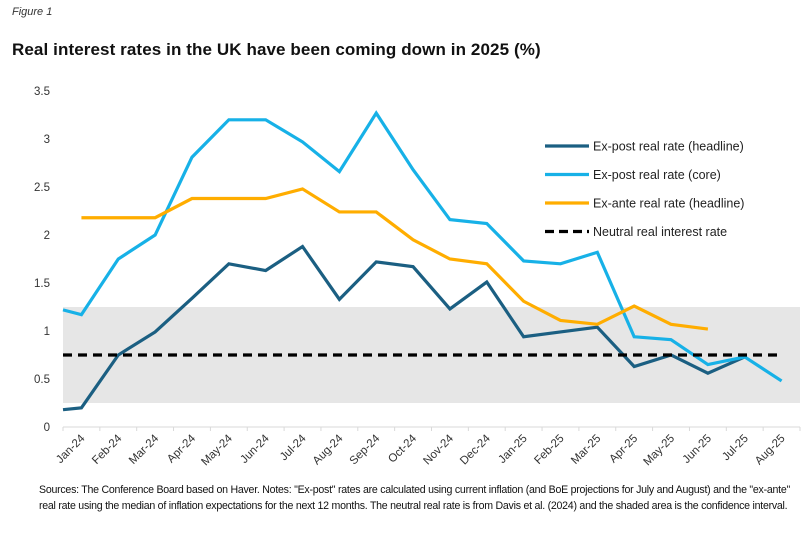  I want to click on y-tick-label: 3, so click(47, 140).